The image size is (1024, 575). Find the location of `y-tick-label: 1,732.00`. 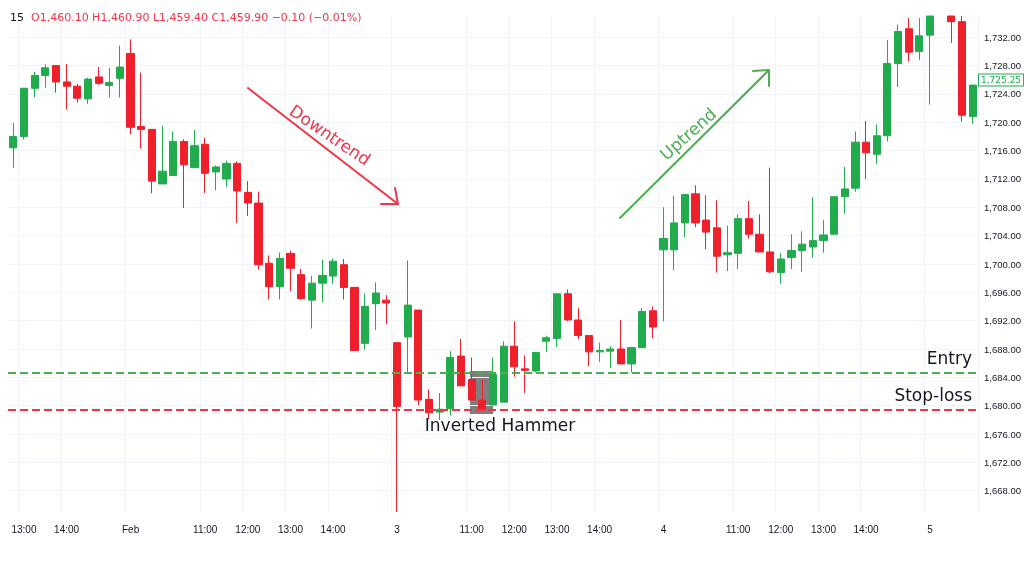

y-tick-label: 1,732.00 is located at coordinates (1002, 37).